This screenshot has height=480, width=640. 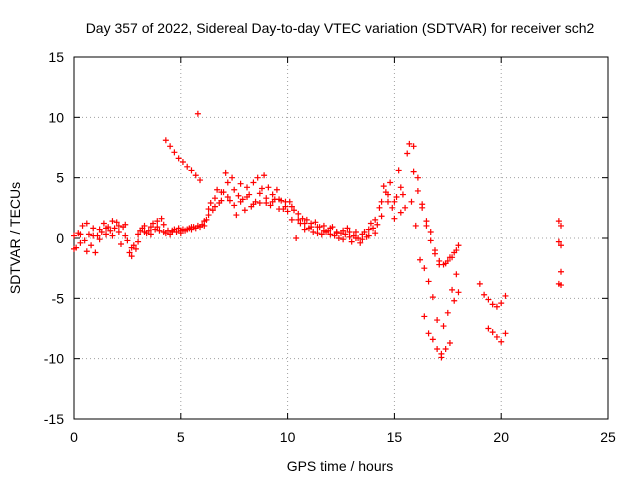 I want to click on y-tick-labels: 15 10 5 0 -5 -10 -15, so click(x=54, y=238).